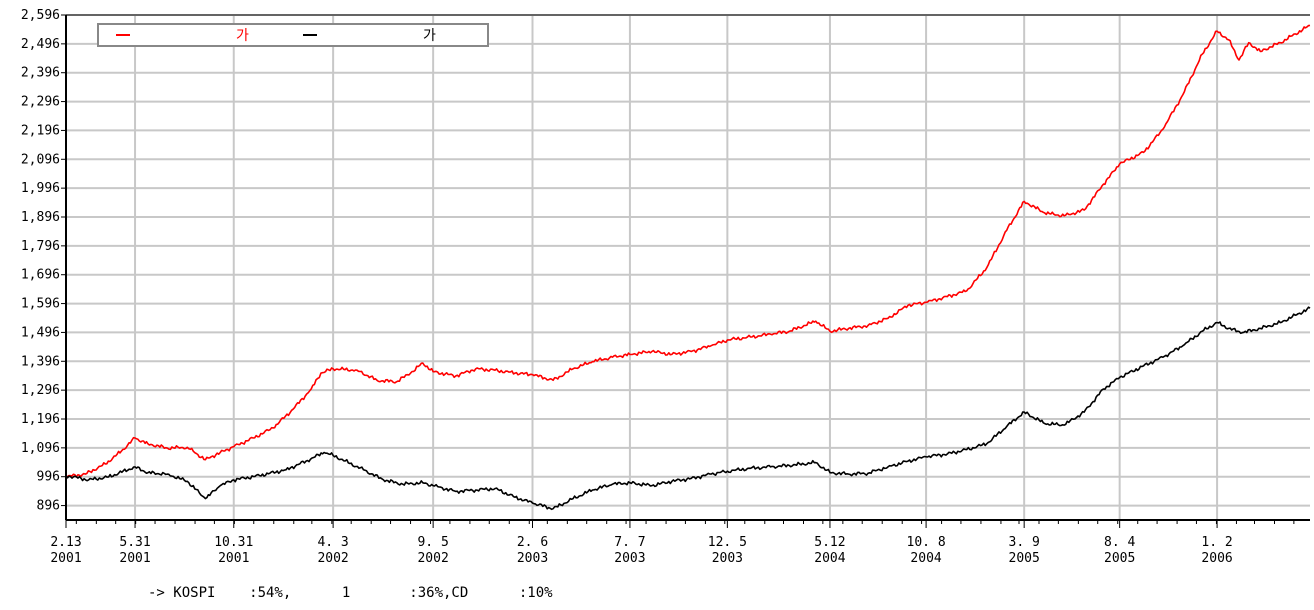 The height and width of the screenshot is (610, 1314). Describe the element at coordinates (829, 542) in the screenshot. I see `x-tick-label-date: 5.12` at that location.